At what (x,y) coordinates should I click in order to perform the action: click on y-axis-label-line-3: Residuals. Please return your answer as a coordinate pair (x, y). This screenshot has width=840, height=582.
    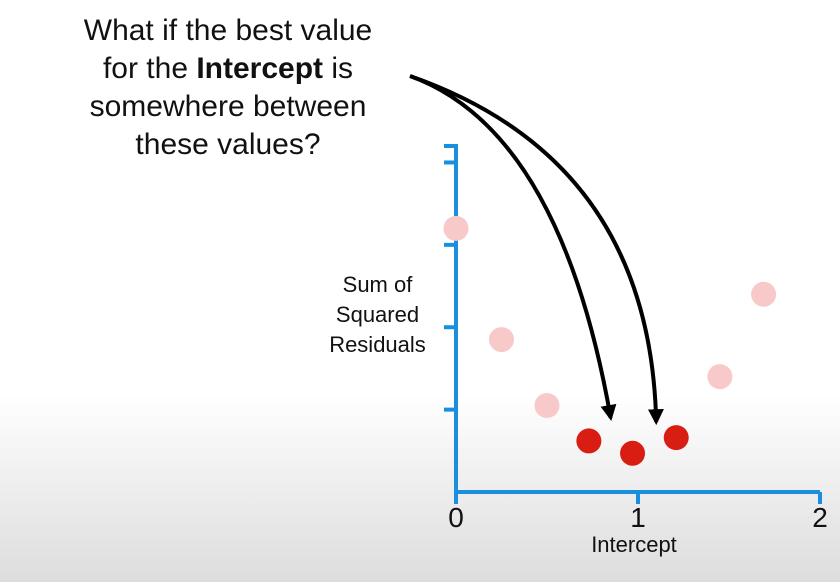
    Looking at the image, I should click on (377, 344).